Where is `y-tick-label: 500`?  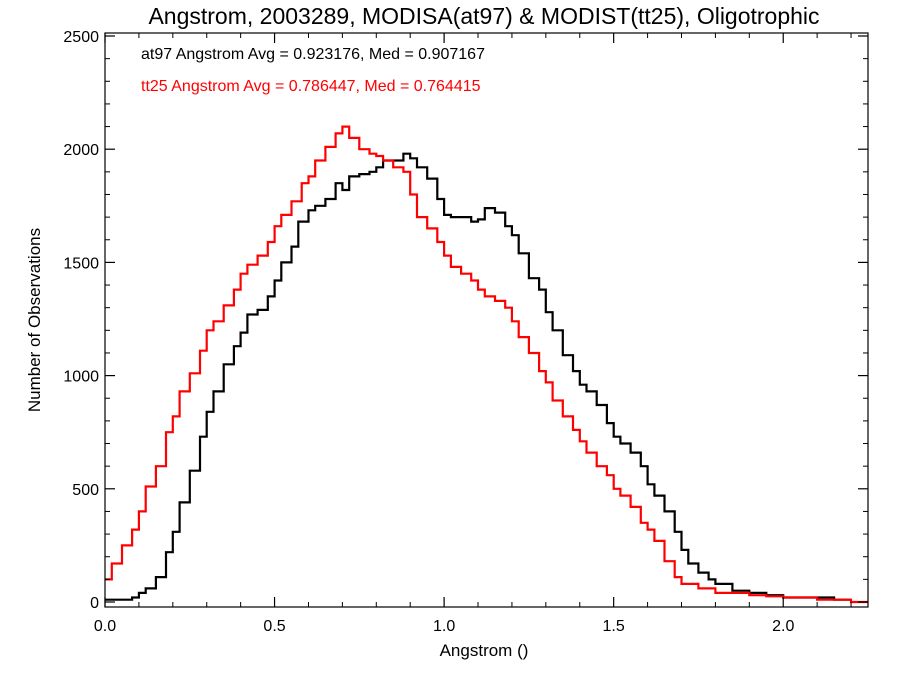
y-tick-label: 500 is located at coordinates (85, 490).